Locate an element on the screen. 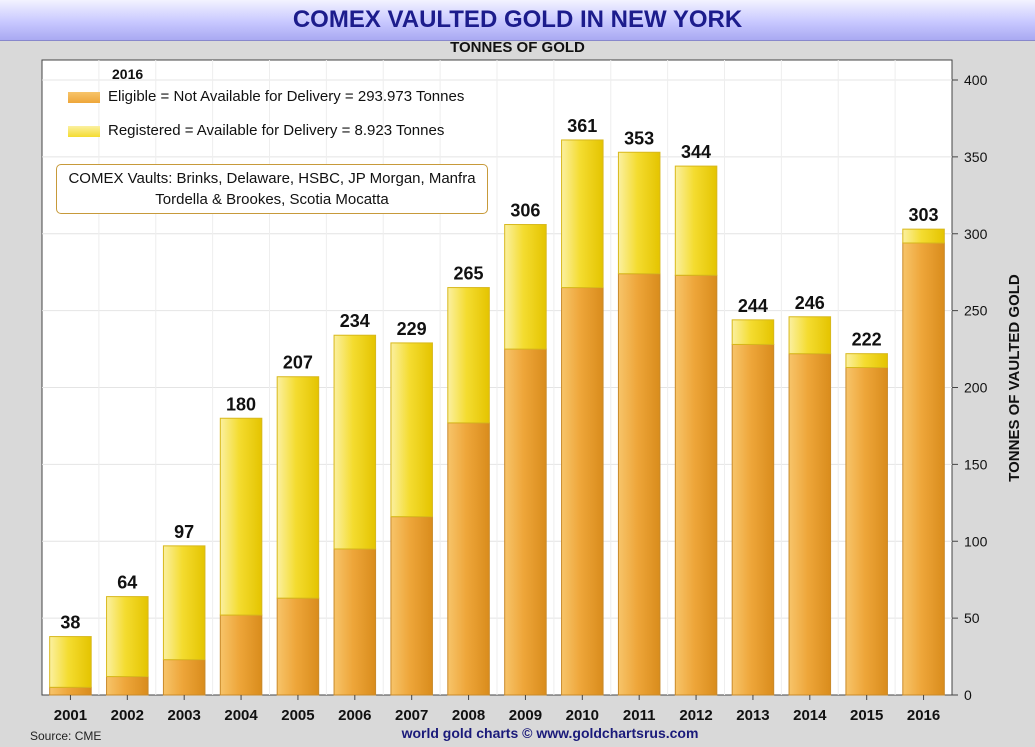 This screenshot has height=747, width=1035. y-tick-label-250: 250 is located at coordinates (976, 311).